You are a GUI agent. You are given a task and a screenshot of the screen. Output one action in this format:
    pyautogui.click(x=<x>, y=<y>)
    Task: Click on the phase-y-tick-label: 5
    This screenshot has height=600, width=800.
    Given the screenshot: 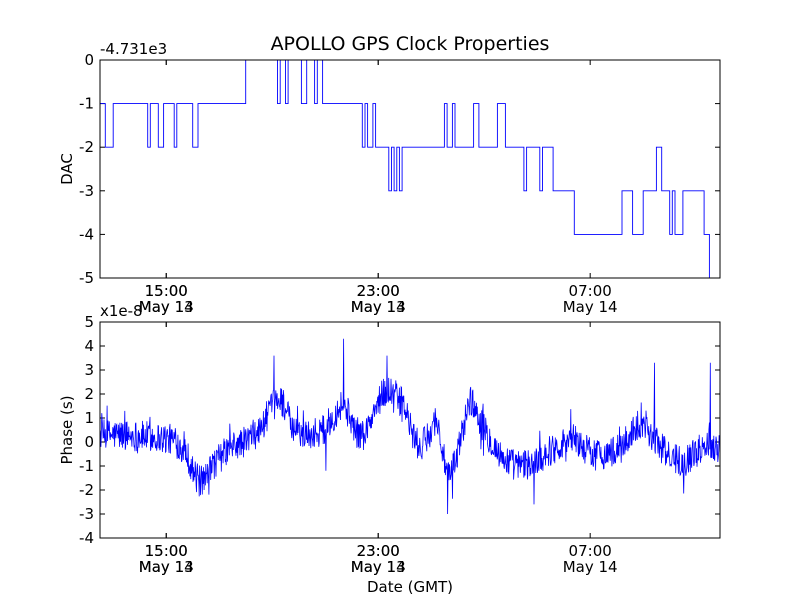 What is the action you would take?
    pyautogui.click(x=89, y=322)
    